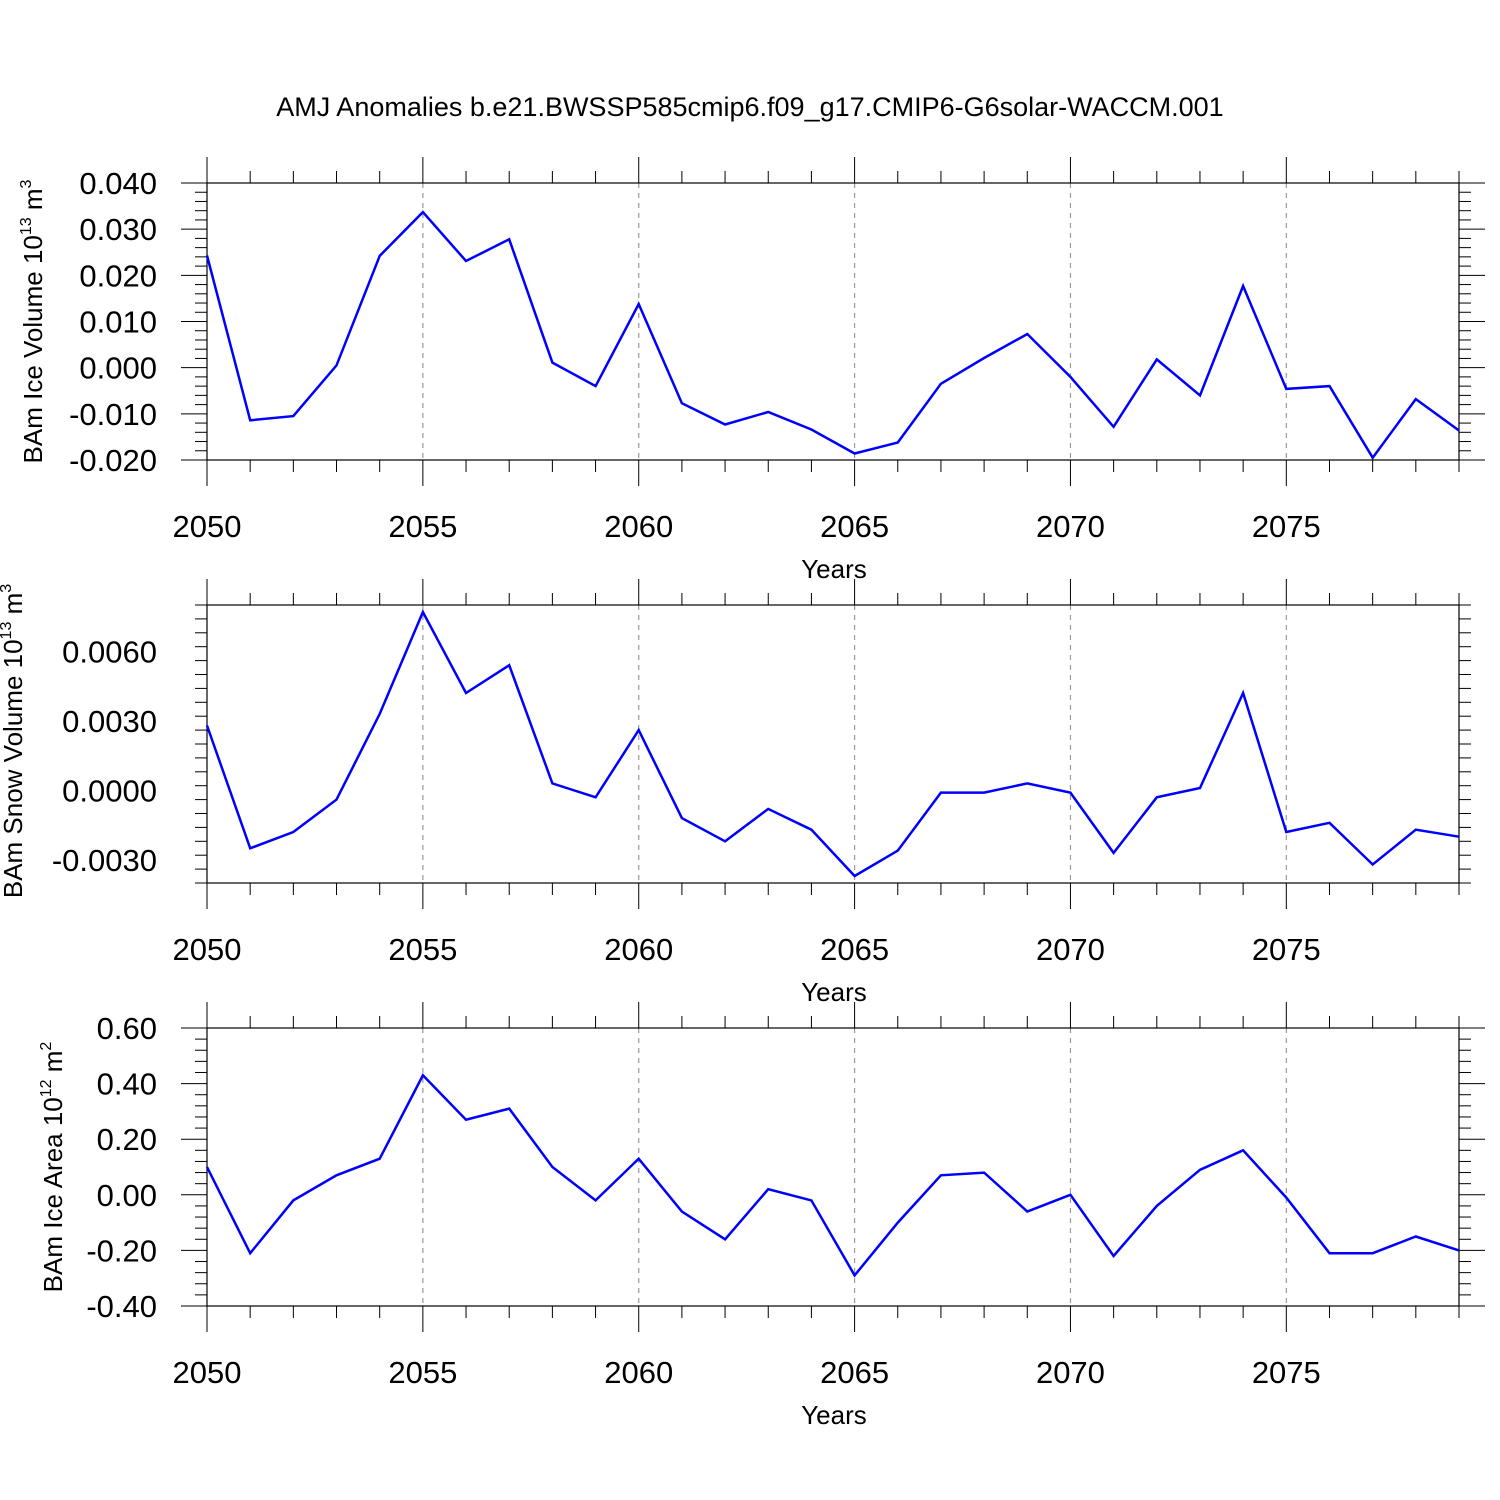  Describe the element at coordinates (113, 414) in the screenshot. I see `y-tick-label: -0.010` at that location.